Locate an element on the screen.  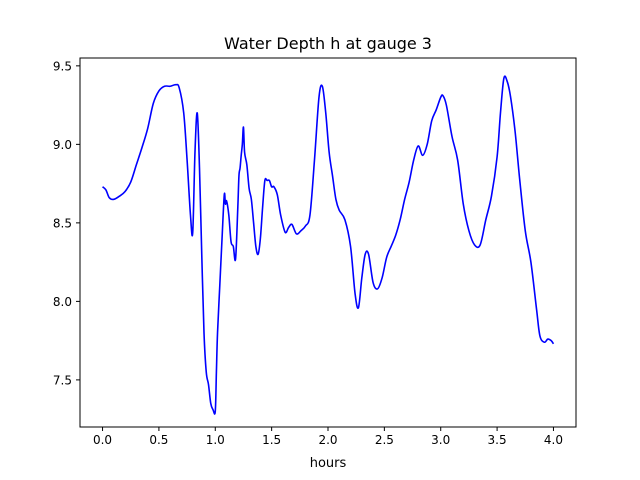
chart-title: Water Depth h at gauge 3 is located at coordinates (328, 43).